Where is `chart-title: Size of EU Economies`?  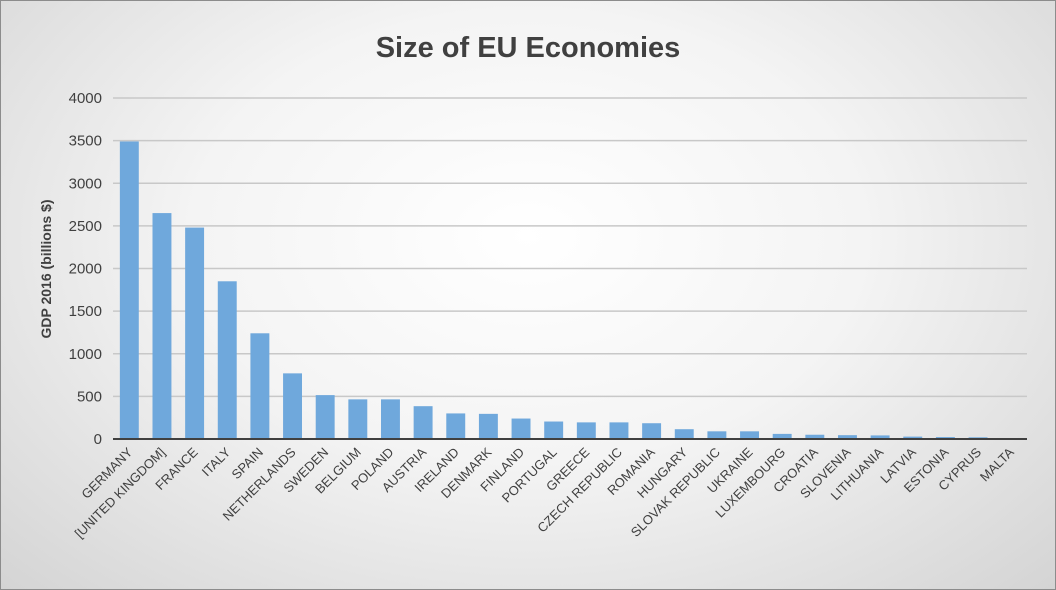
chart-title: Size of EU Economies is located at coordinates (528, 48).